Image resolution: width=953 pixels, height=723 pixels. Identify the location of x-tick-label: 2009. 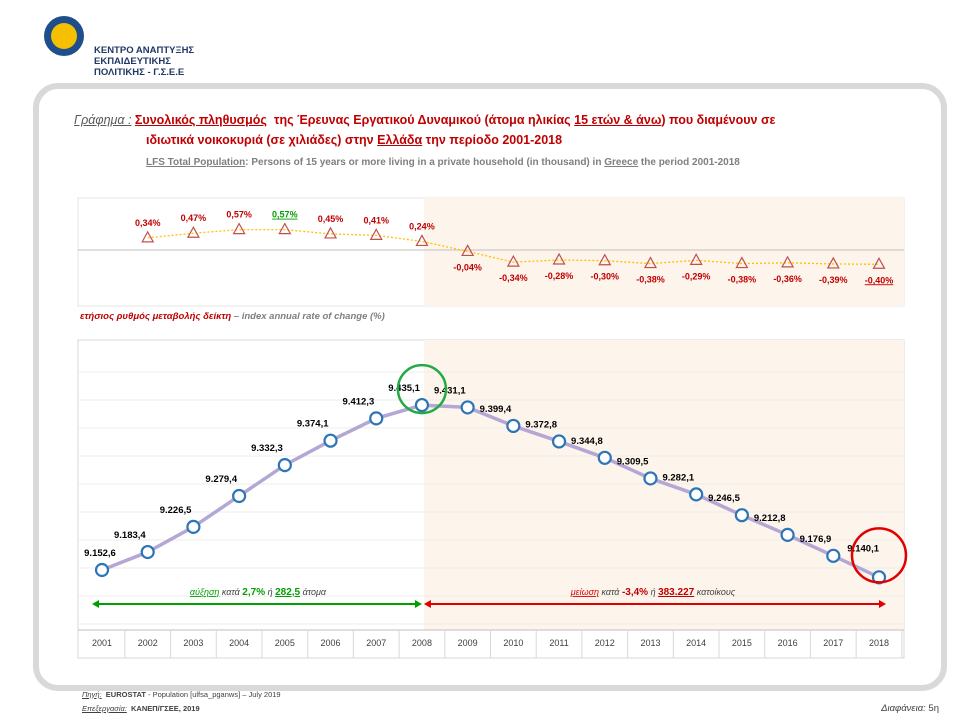
(468, 643).